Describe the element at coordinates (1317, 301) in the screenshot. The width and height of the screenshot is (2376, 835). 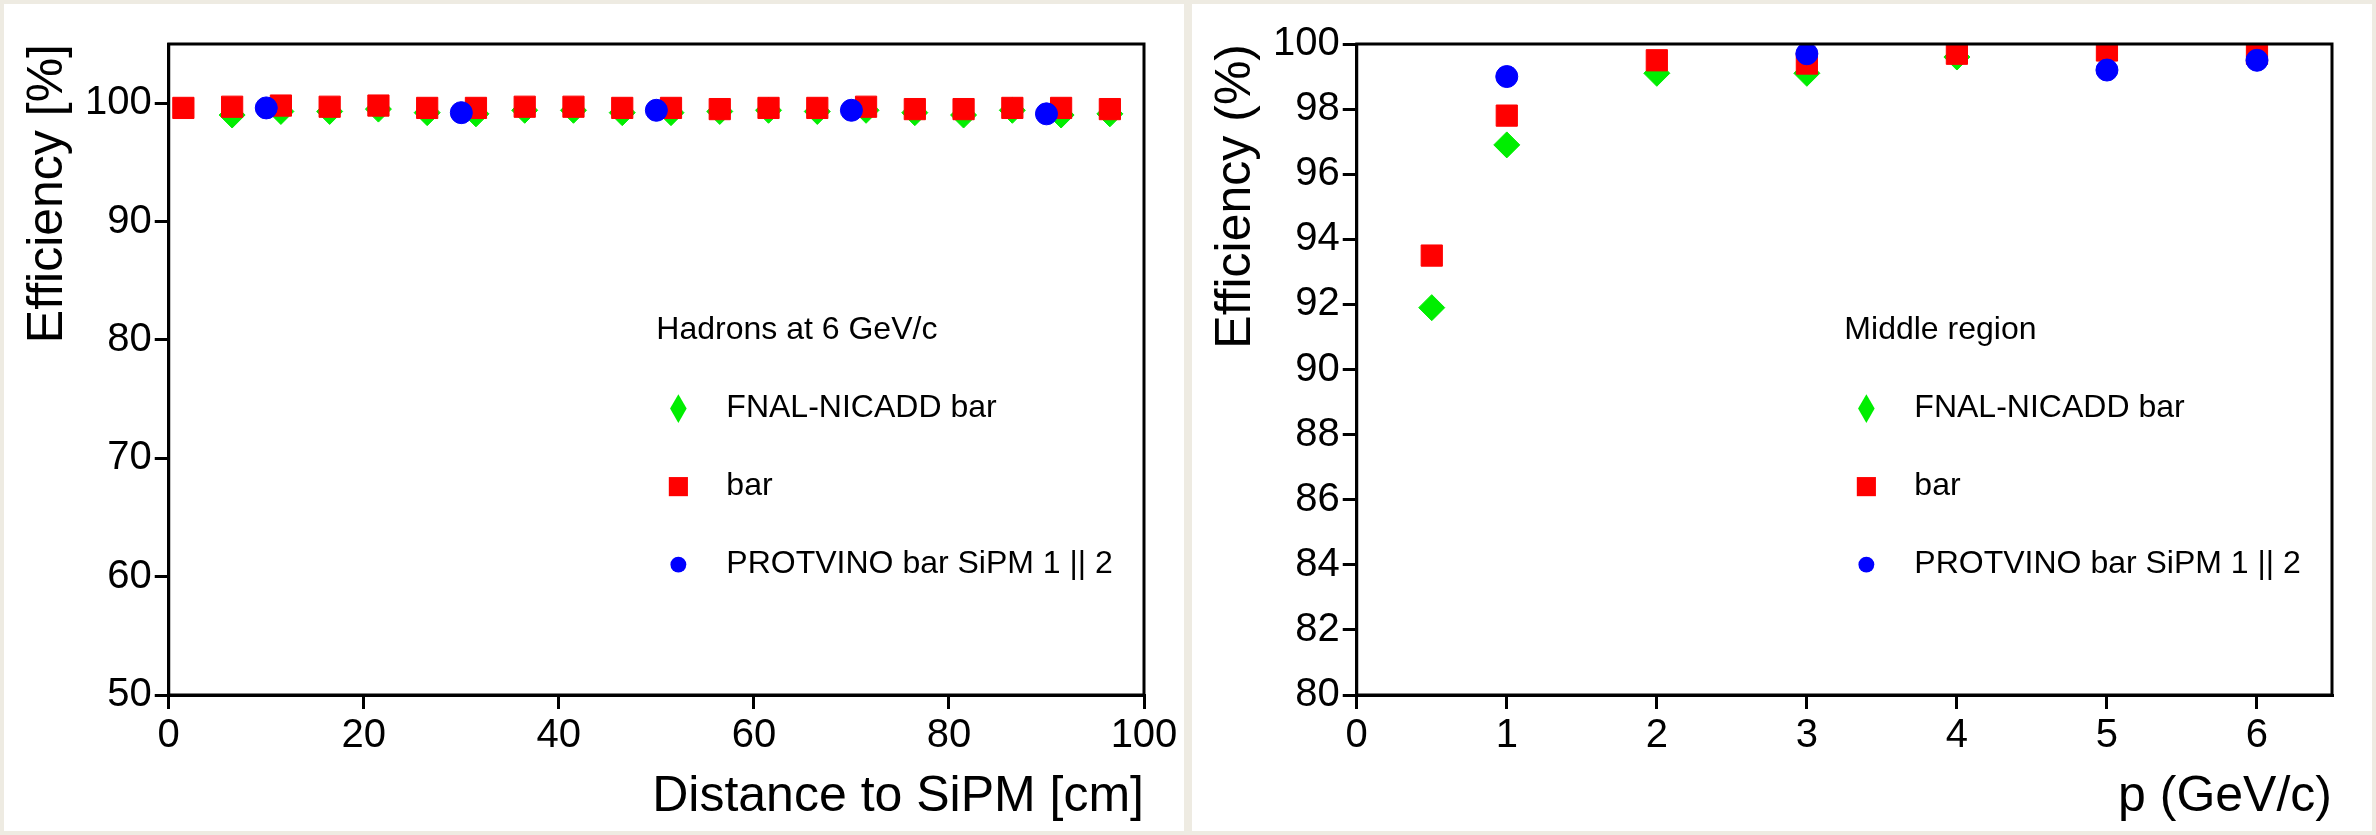
I see `y-tick-label: 92` at that location.